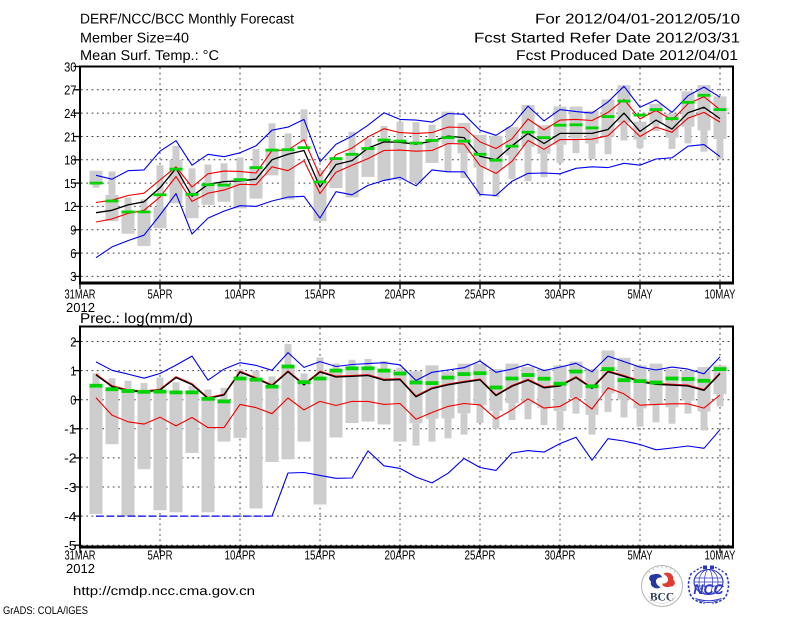  Describe the element at coordinates (136, 319) in the screenshot. I see `svg-text: Prec.: log(mm/d)` at that location.